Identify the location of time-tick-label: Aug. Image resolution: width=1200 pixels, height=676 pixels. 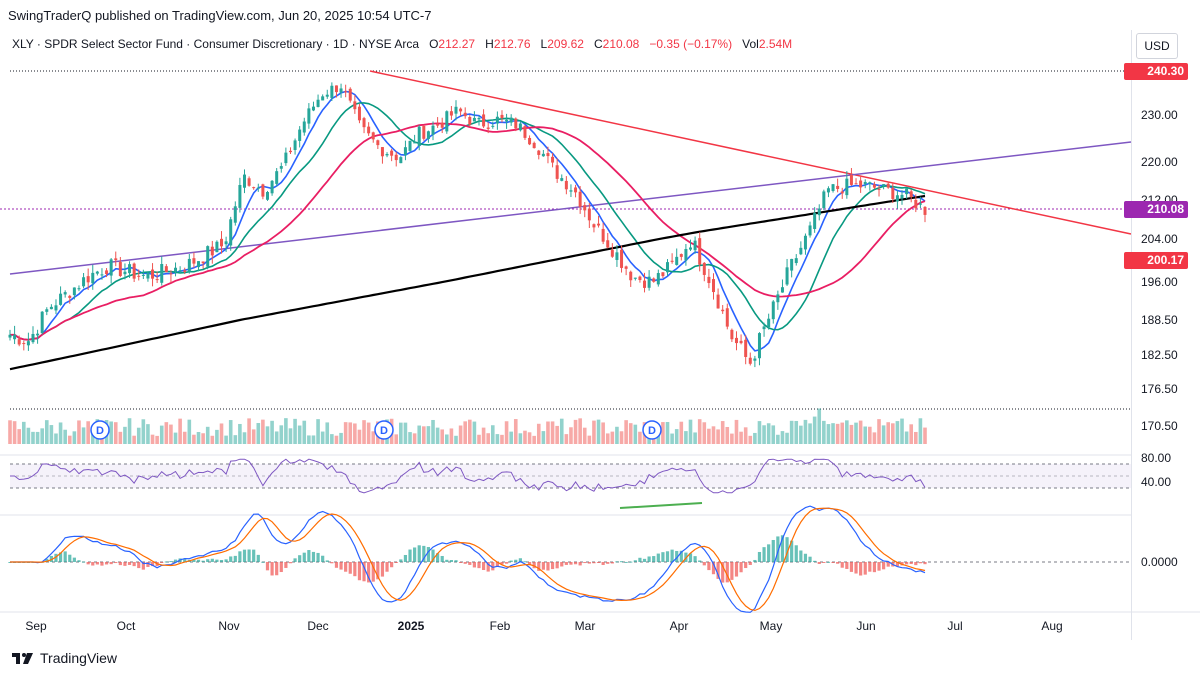
(1051, 626).